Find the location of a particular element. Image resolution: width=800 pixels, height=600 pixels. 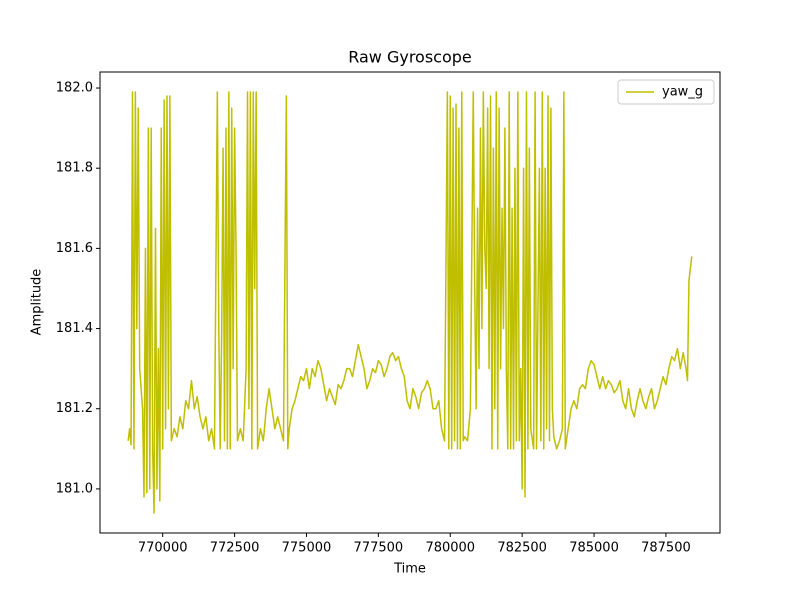

x-tick-label: 787500 is located at coordinates (666, 548).